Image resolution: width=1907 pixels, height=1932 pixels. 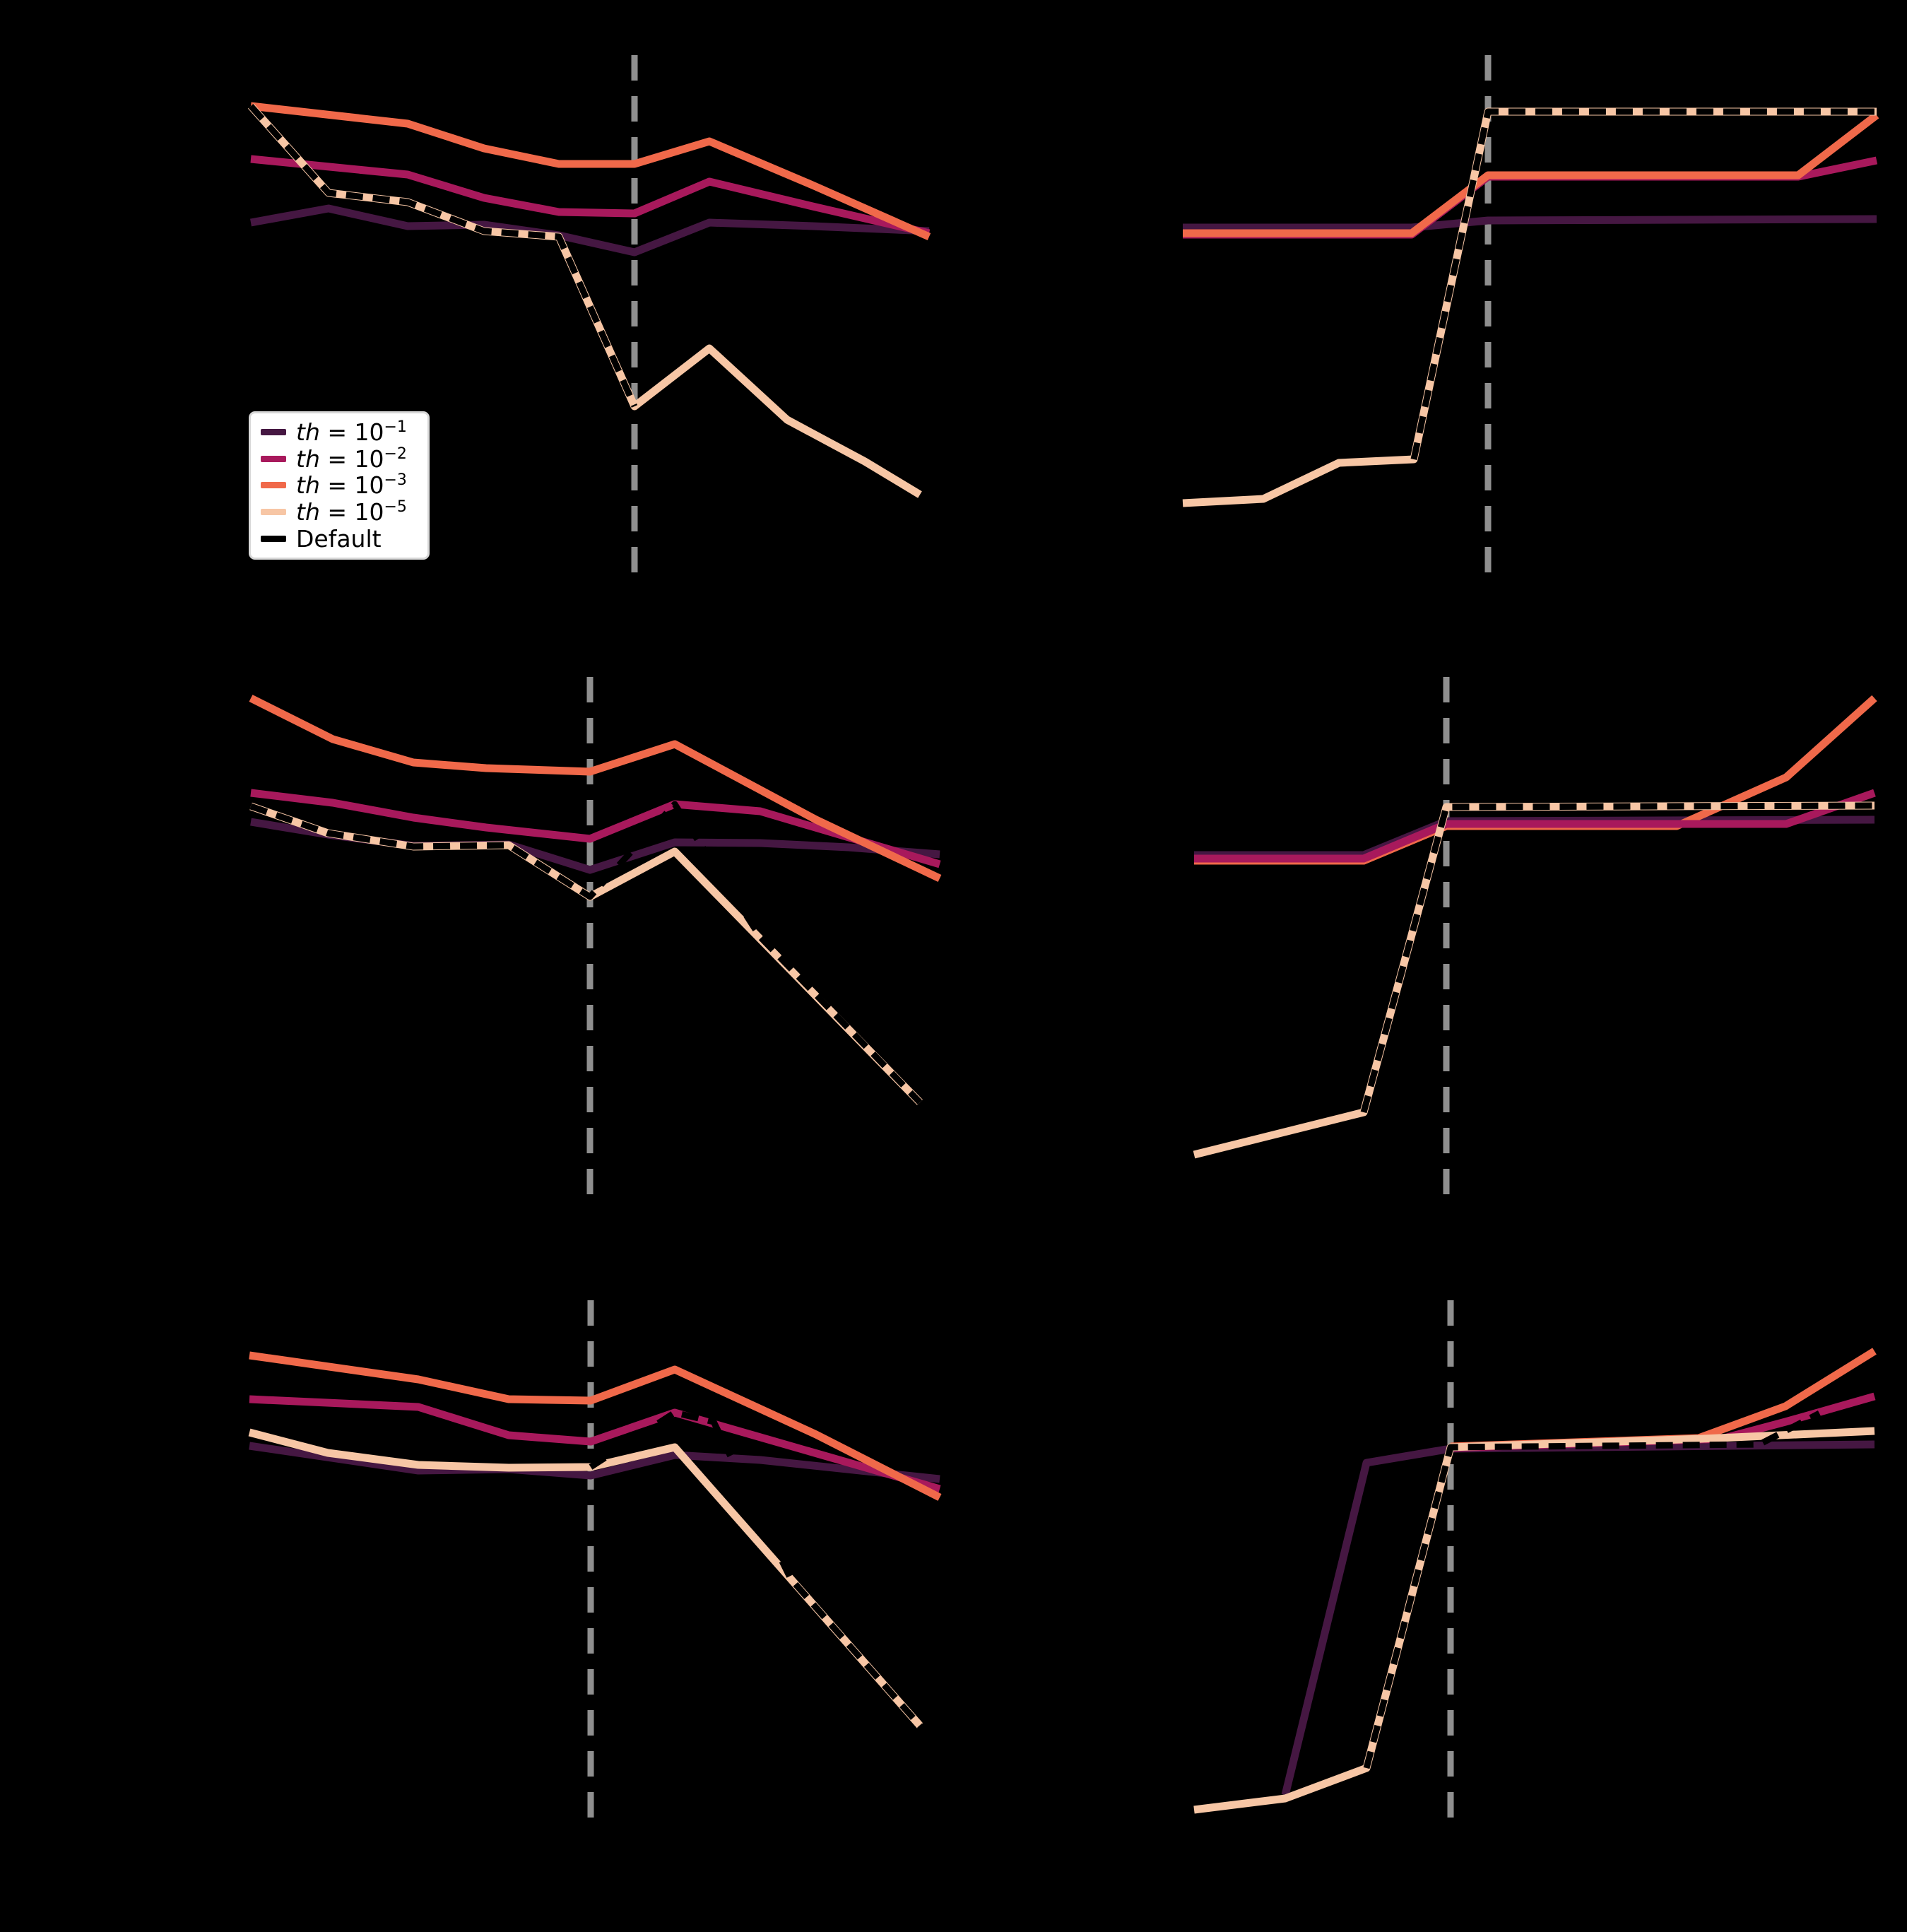 What do you see at coordinates (352, 432) in the screenshot?
I see `legend-item-label: th = 10−1` at bounding box center [352, 432].